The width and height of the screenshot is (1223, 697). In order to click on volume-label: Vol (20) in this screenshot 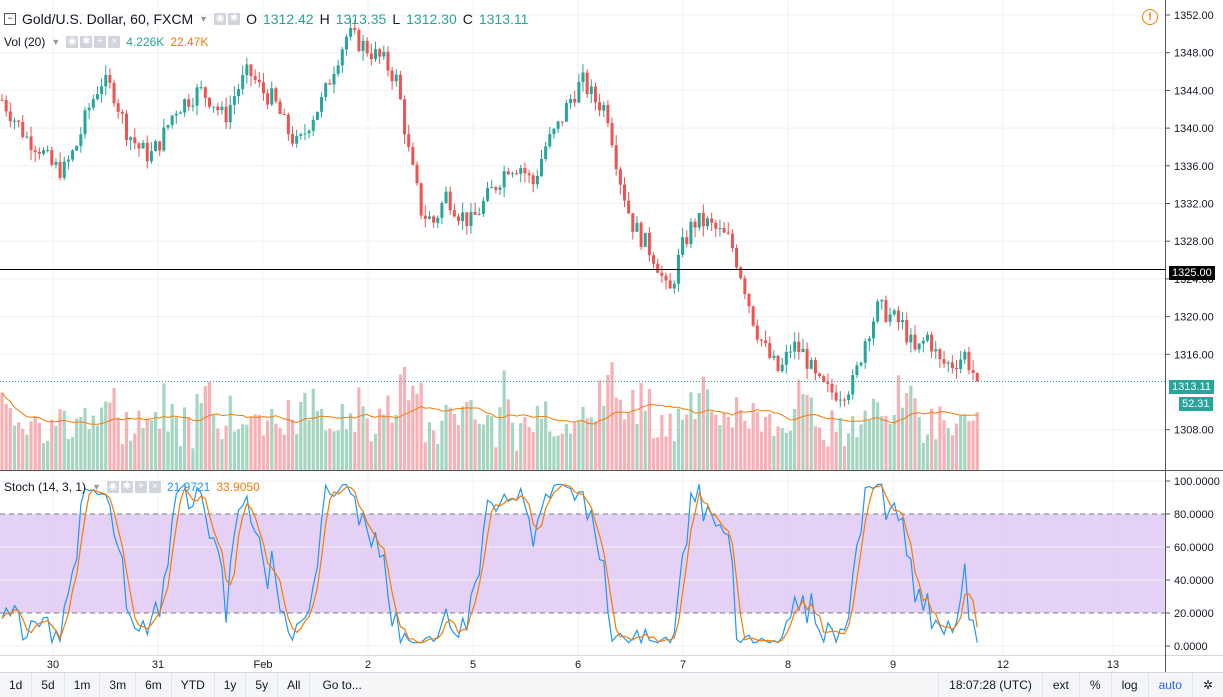, I will do `click(25, 42)`.